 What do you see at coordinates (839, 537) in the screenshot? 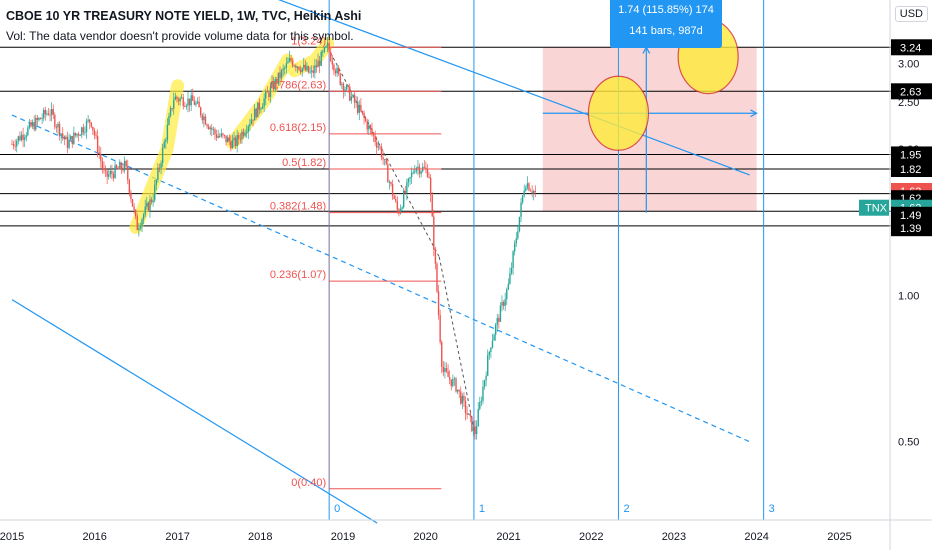
I see `x-tick-2025: 2025` at bounding box center [839, 537].